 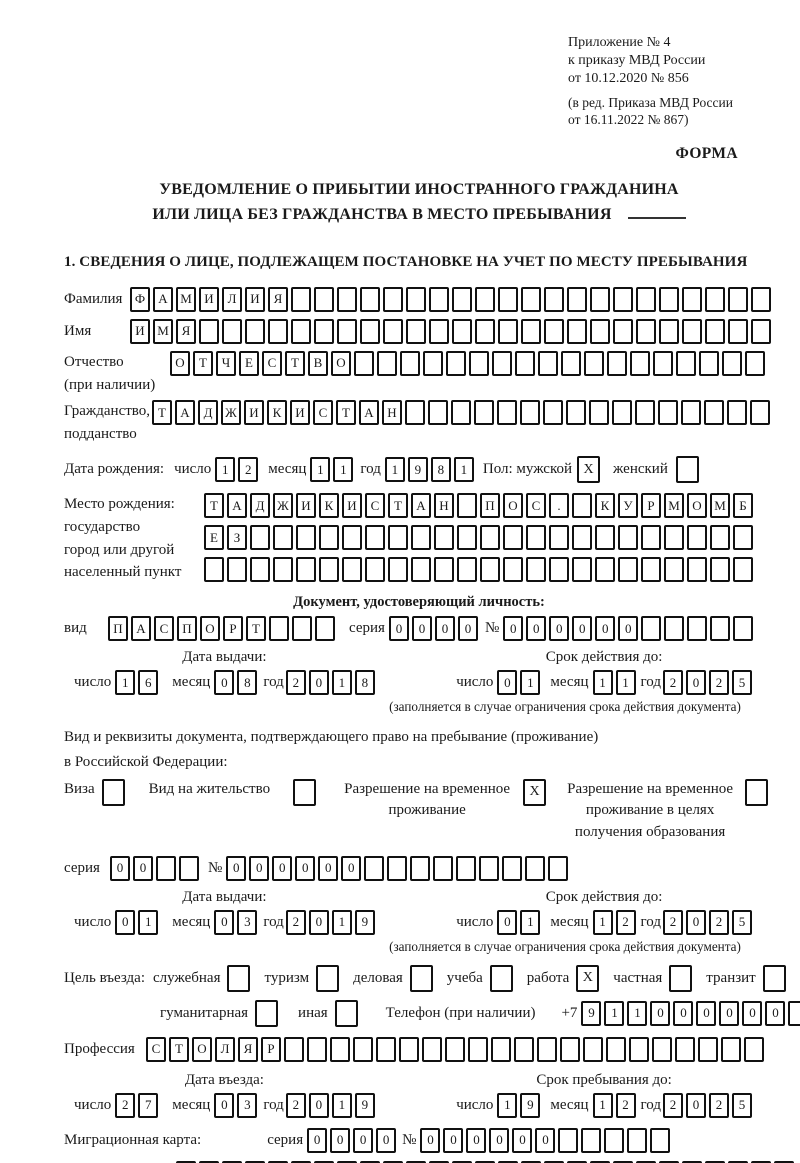 I want to click on residence-issue-year-box: 2, so click(x=295, y=922).